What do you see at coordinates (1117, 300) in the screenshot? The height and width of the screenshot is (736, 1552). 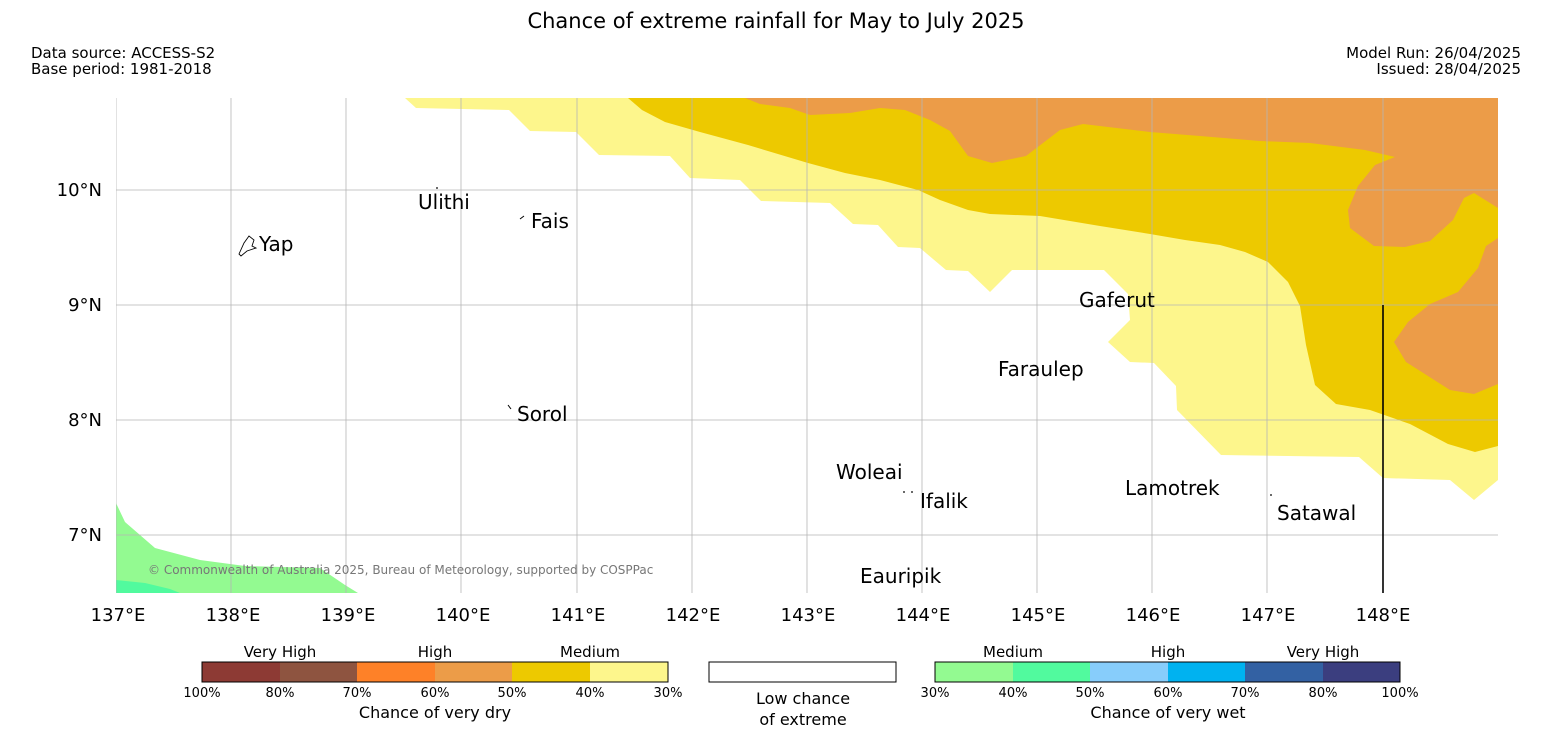 I see `place-label-gaferut: Gaferut` at bounding box center [1117, 300].